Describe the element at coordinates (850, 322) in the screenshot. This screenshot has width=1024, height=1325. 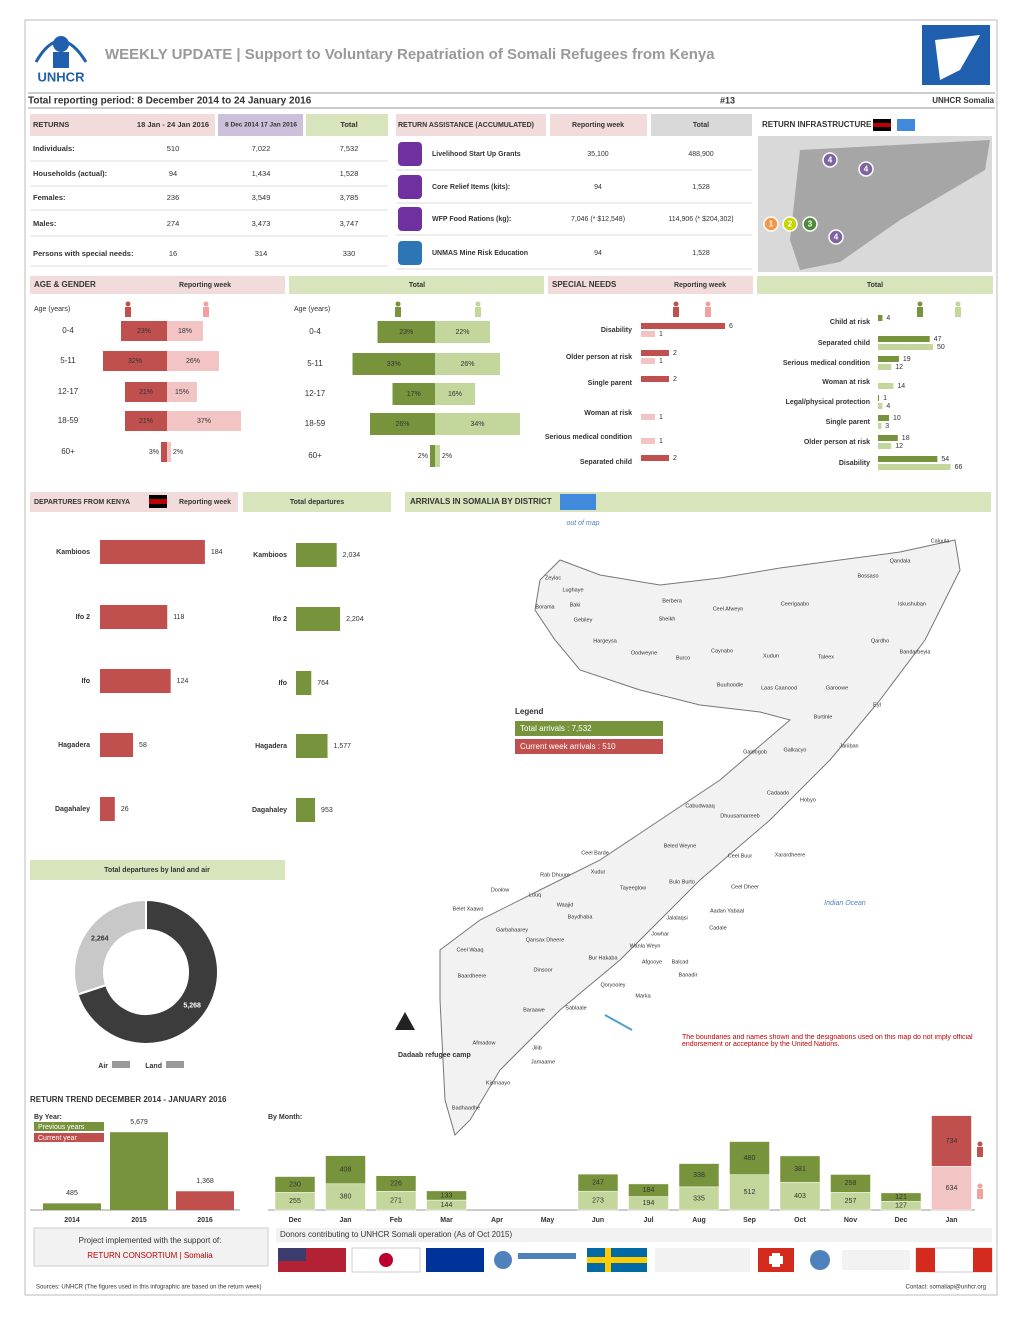
I see `category-label: Child at risk` at that location.